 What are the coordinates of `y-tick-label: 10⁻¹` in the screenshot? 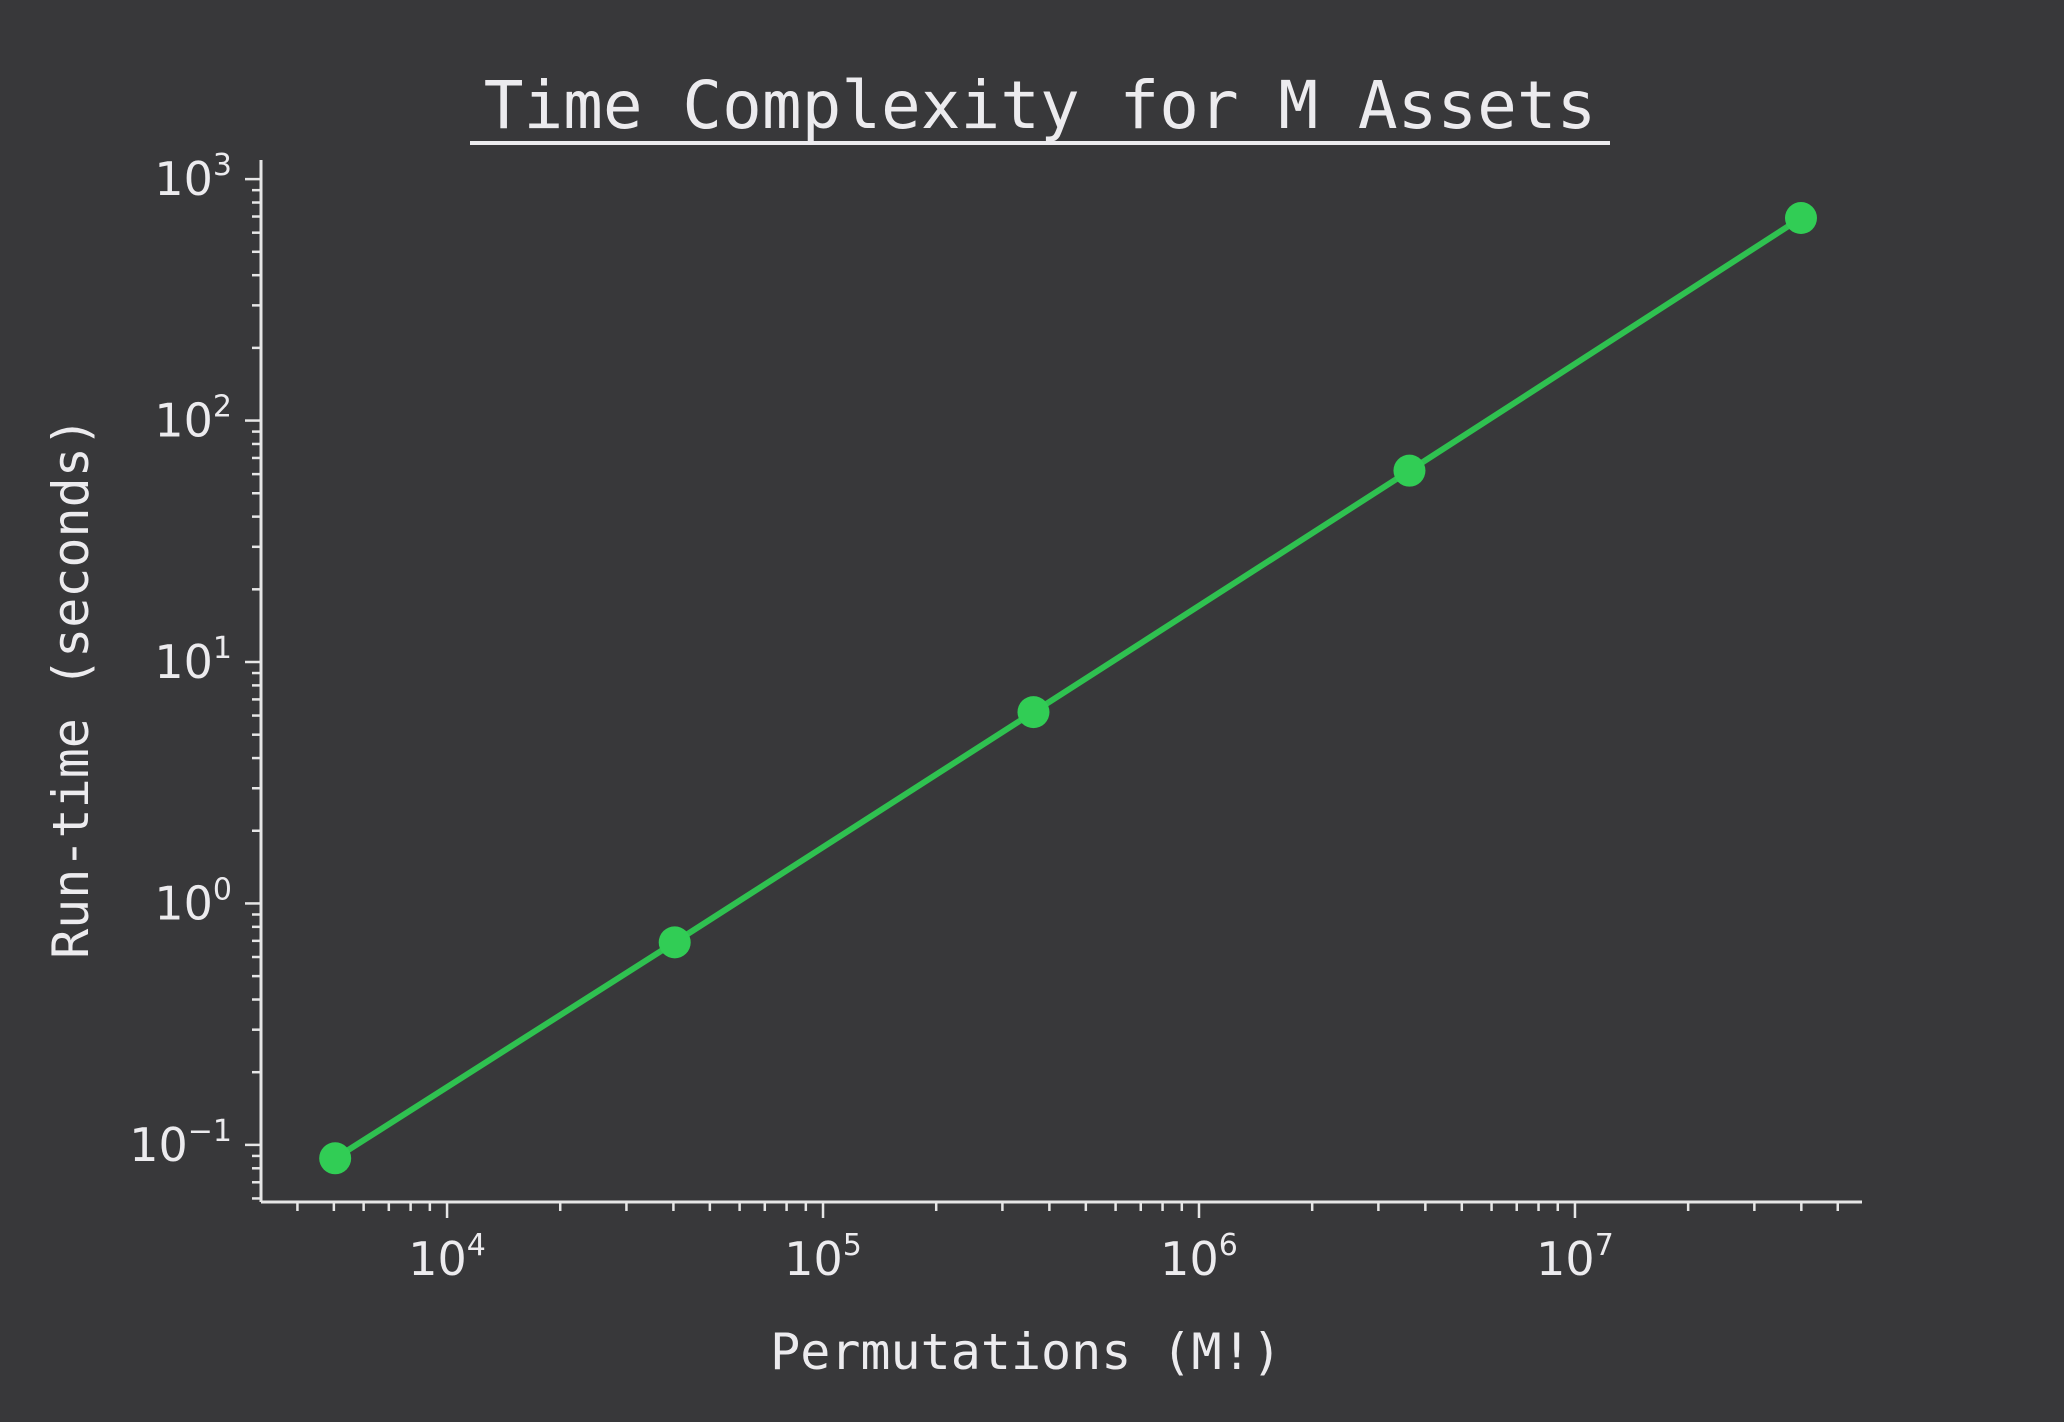 It's located at (180, 1143).